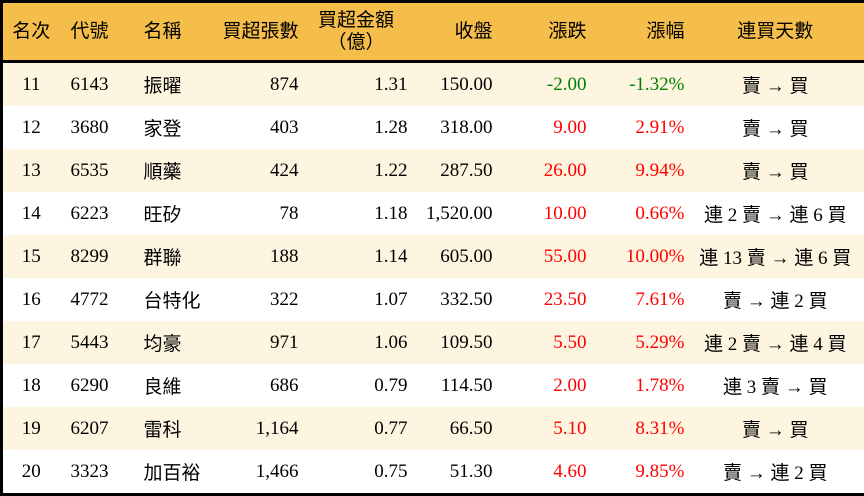 The height and width of the screenshot is (496, 864). What do you see at coordinates (172, 301) in the screenshot?
I see `name-cell: 台特化` at bounding box center [172, 301].